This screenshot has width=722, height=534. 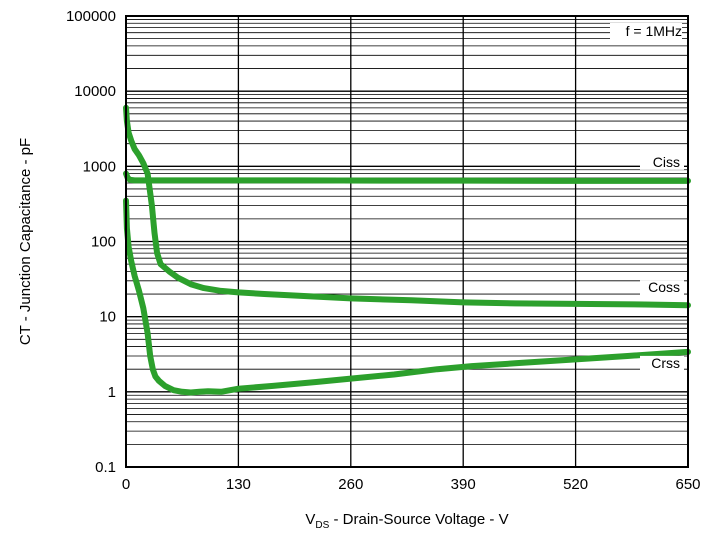 I want to click on y-tick-label: 10000, so click(x=95, y=91).